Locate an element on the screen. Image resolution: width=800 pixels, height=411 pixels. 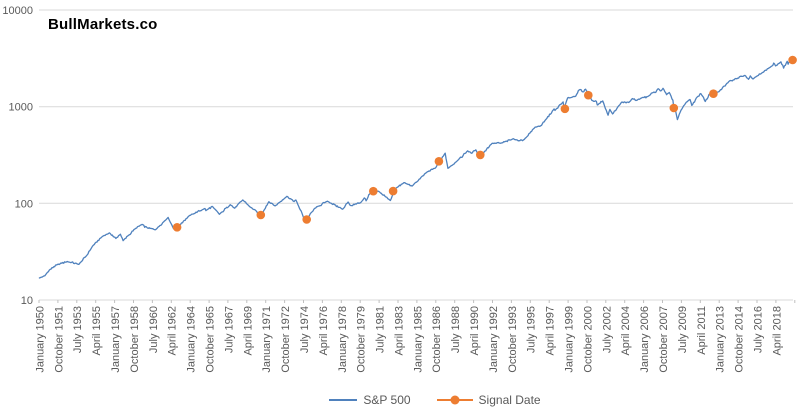
y-axis-labels: 10 100 1000 10000 is located at coordinates (17, 156).